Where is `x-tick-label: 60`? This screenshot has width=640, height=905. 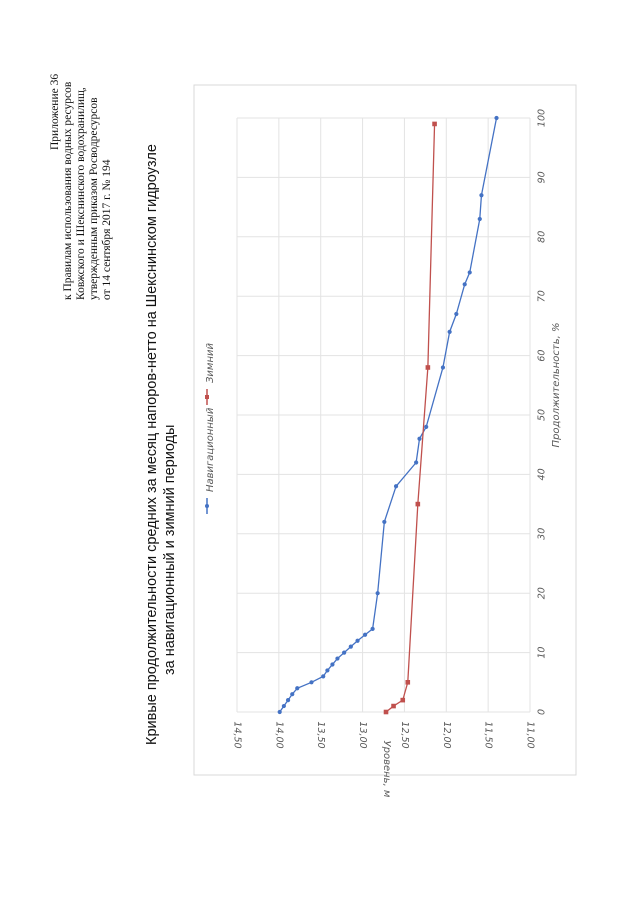 x-tick-label: 60 is located at coordinates (542, 356).